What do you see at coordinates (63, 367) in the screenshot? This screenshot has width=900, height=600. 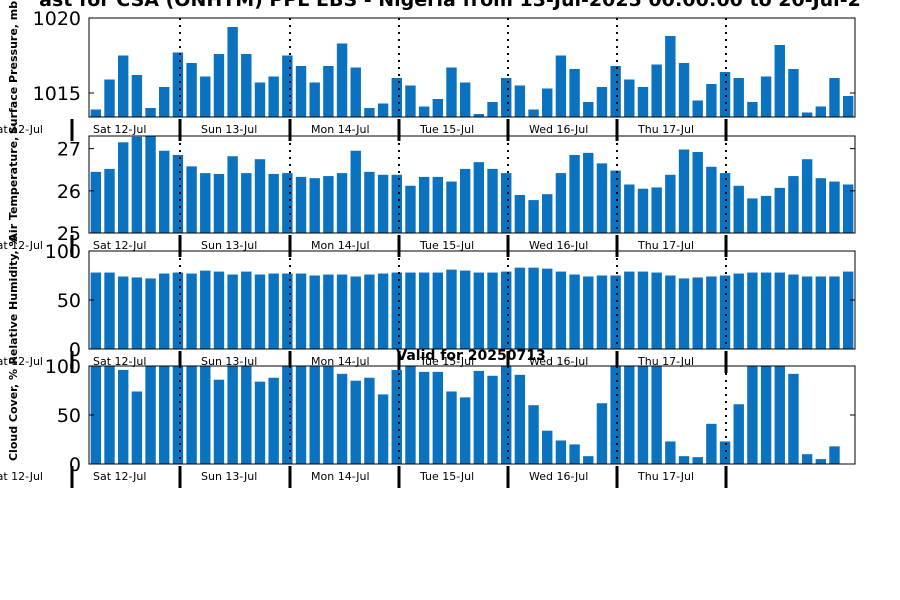 I see `y-tick-label: 100` at bounding box center [63, 367].